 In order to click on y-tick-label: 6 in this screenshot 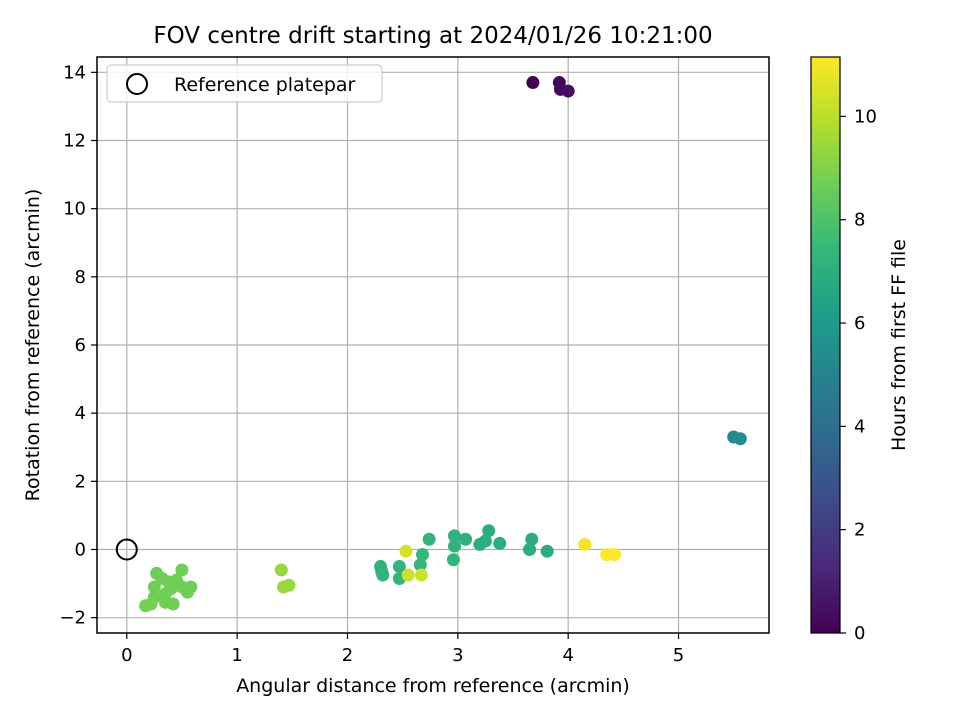, I will do `click(80, 345)`.